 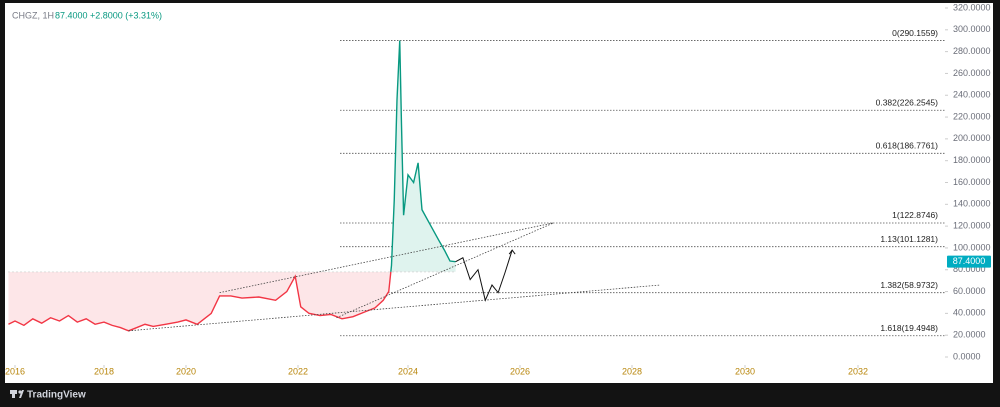 I want to click on y-tick-label: 100.0000, so click(x=972, y=247).